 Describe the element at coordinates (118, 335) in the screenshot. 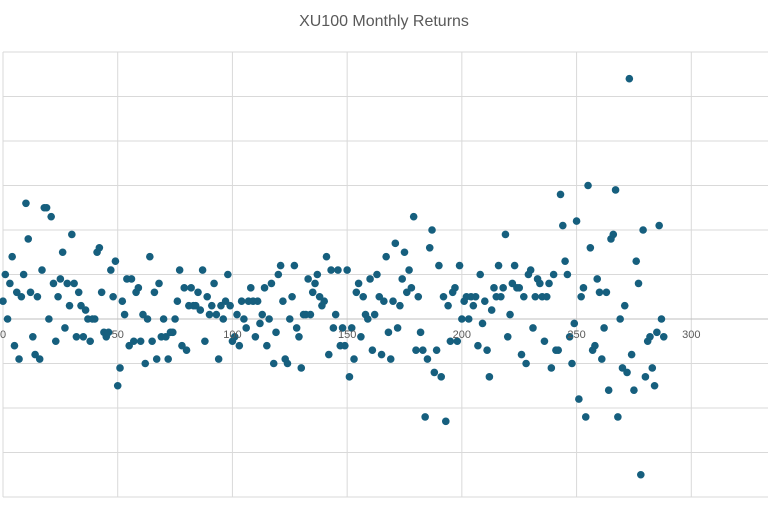

I see `x-tick-label: 50` at that location.